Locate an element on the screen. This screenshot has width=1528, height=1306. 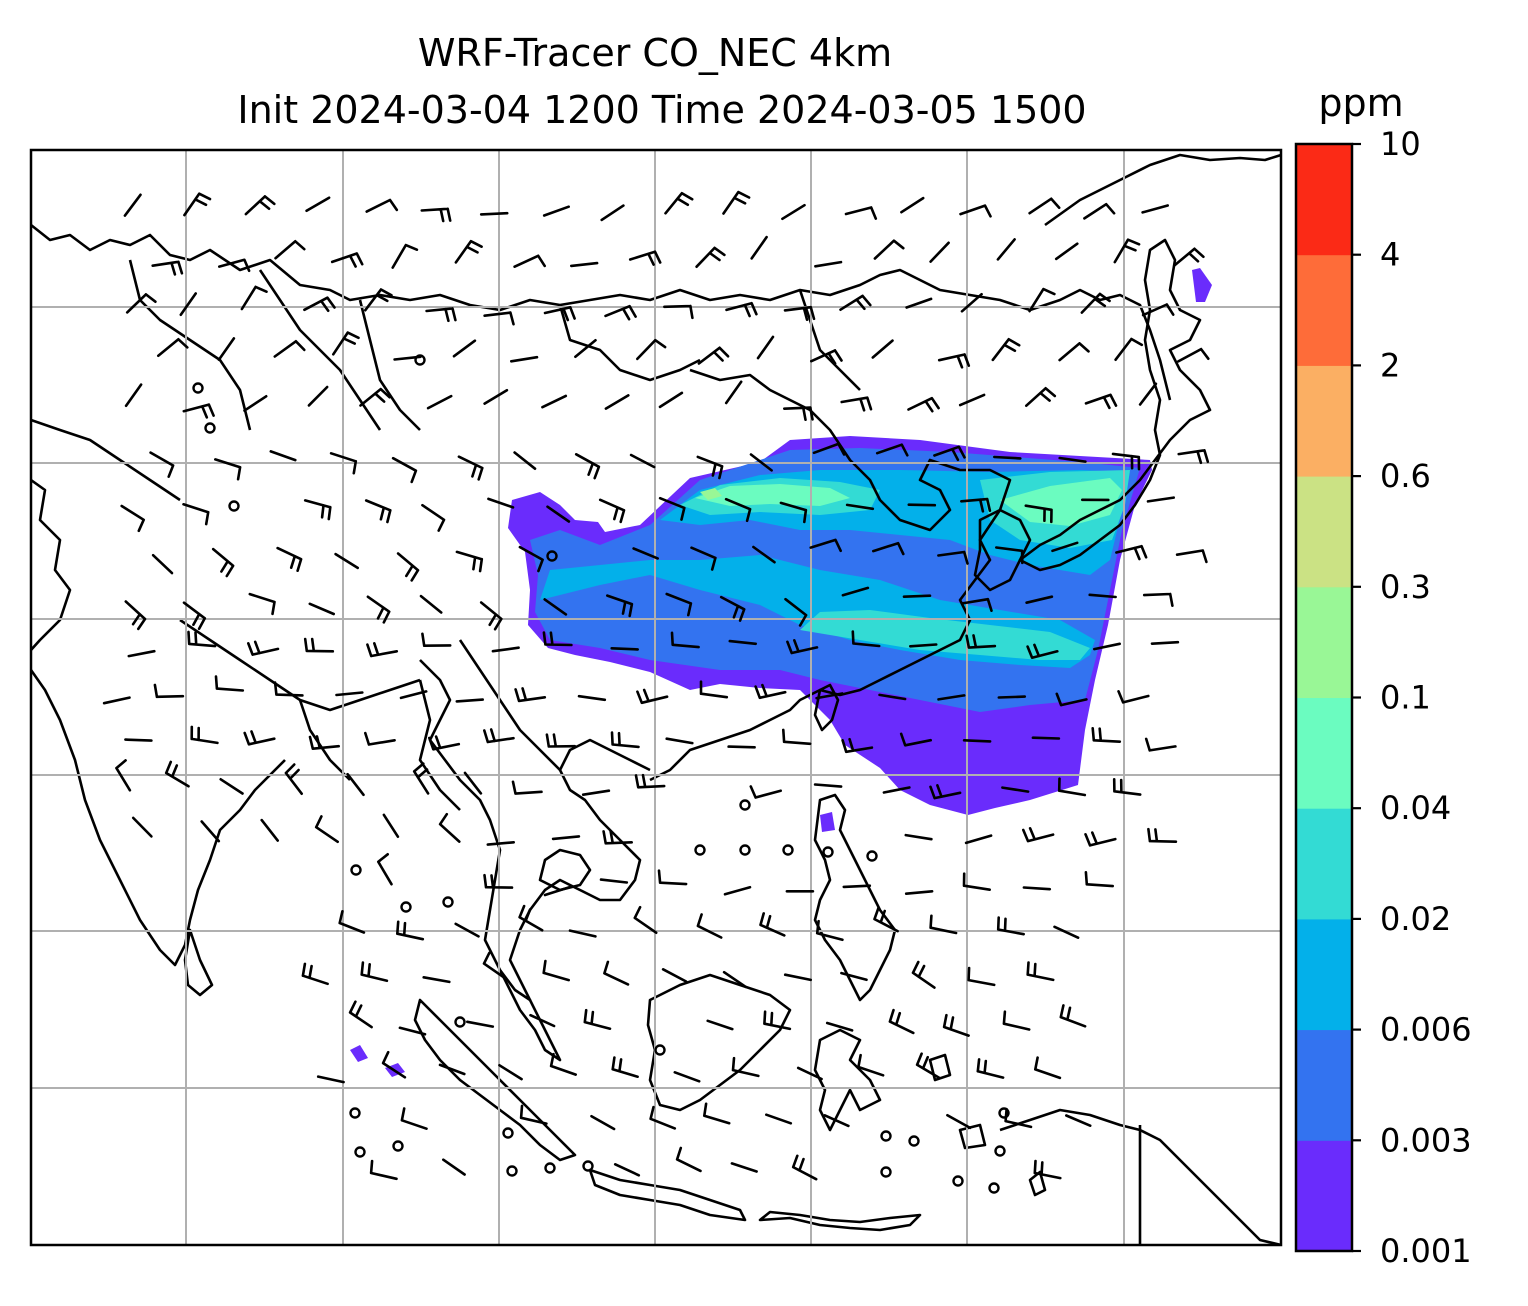
concentration-band-0.001-luzon is located at coordinates (827, 822).